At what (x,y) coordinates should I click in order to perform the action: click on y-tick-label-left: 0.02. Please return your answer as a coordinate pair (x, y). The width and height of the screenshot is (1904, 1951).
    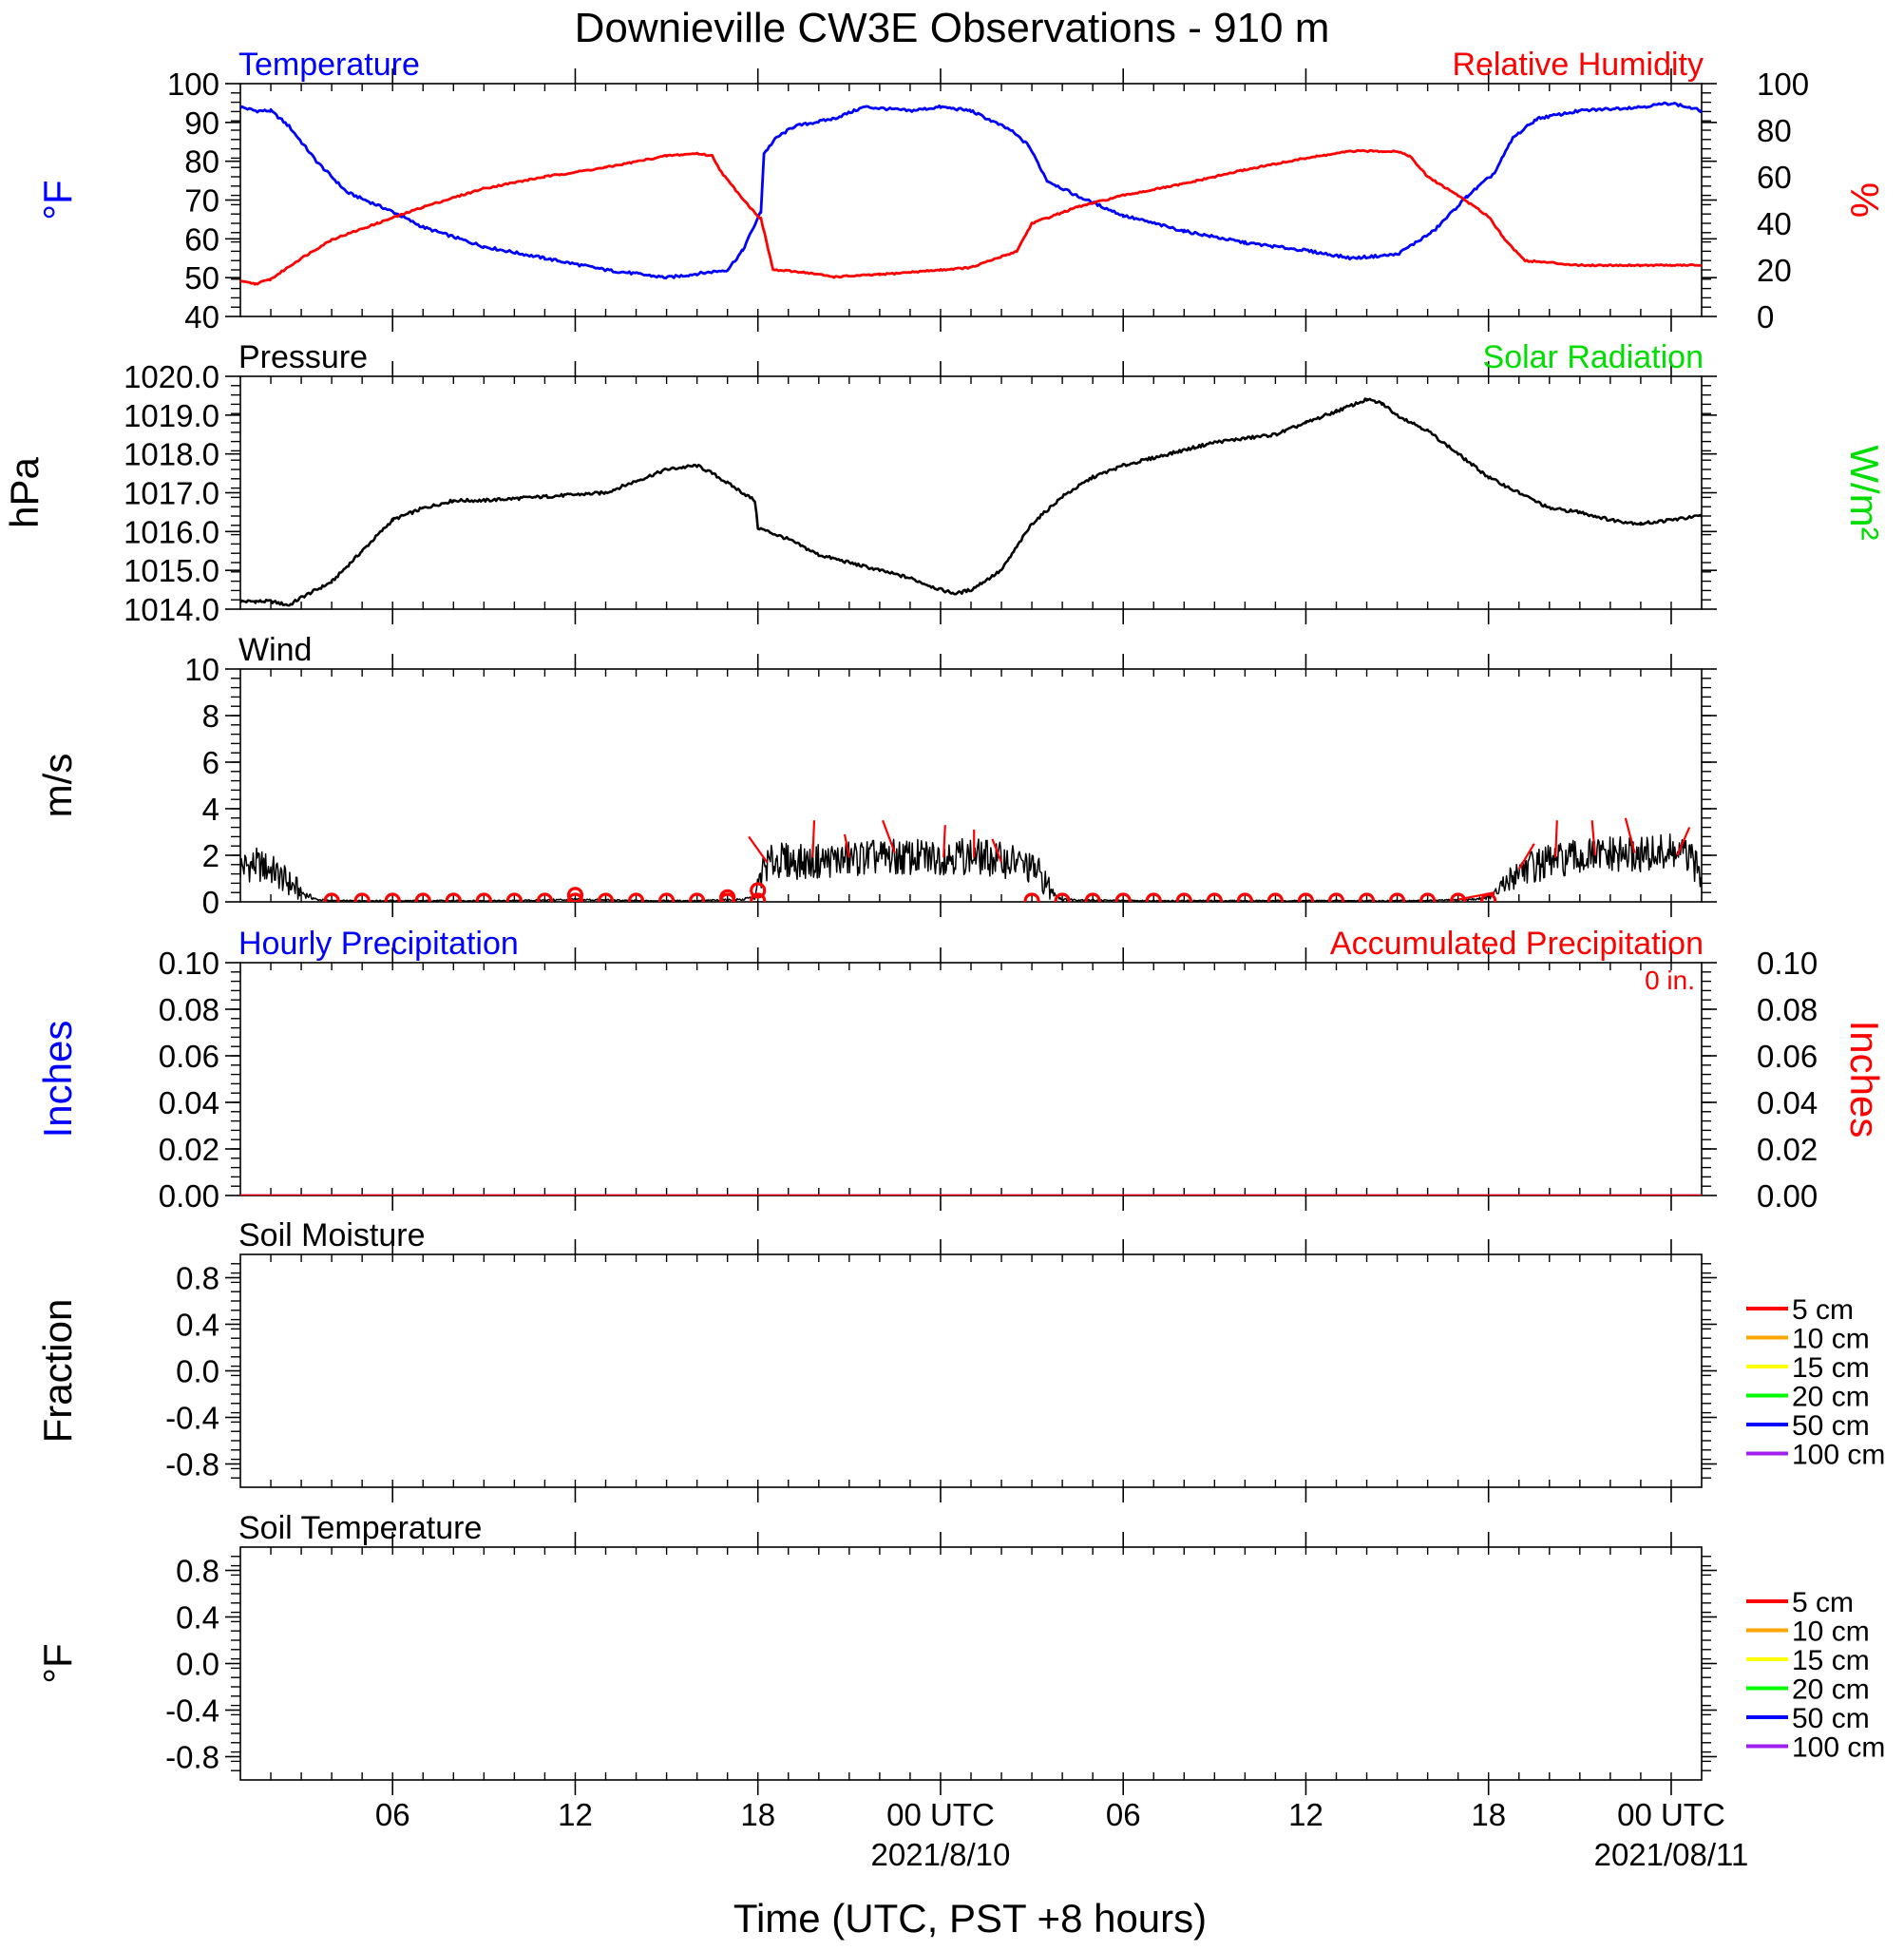
    Looking at the image, I should click on (189, 1149).